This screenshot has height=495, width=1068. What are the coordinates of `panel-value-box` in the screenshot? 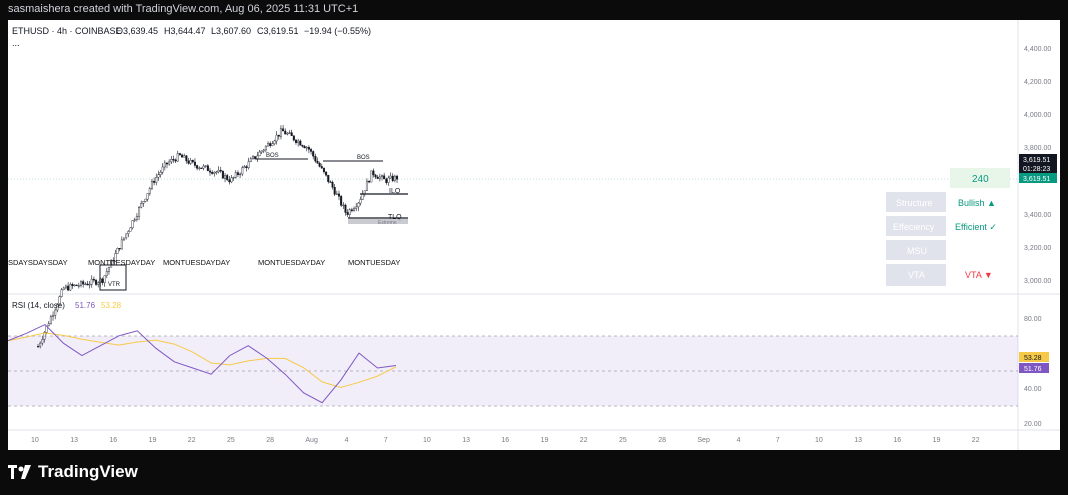 It's located at (980, 178).